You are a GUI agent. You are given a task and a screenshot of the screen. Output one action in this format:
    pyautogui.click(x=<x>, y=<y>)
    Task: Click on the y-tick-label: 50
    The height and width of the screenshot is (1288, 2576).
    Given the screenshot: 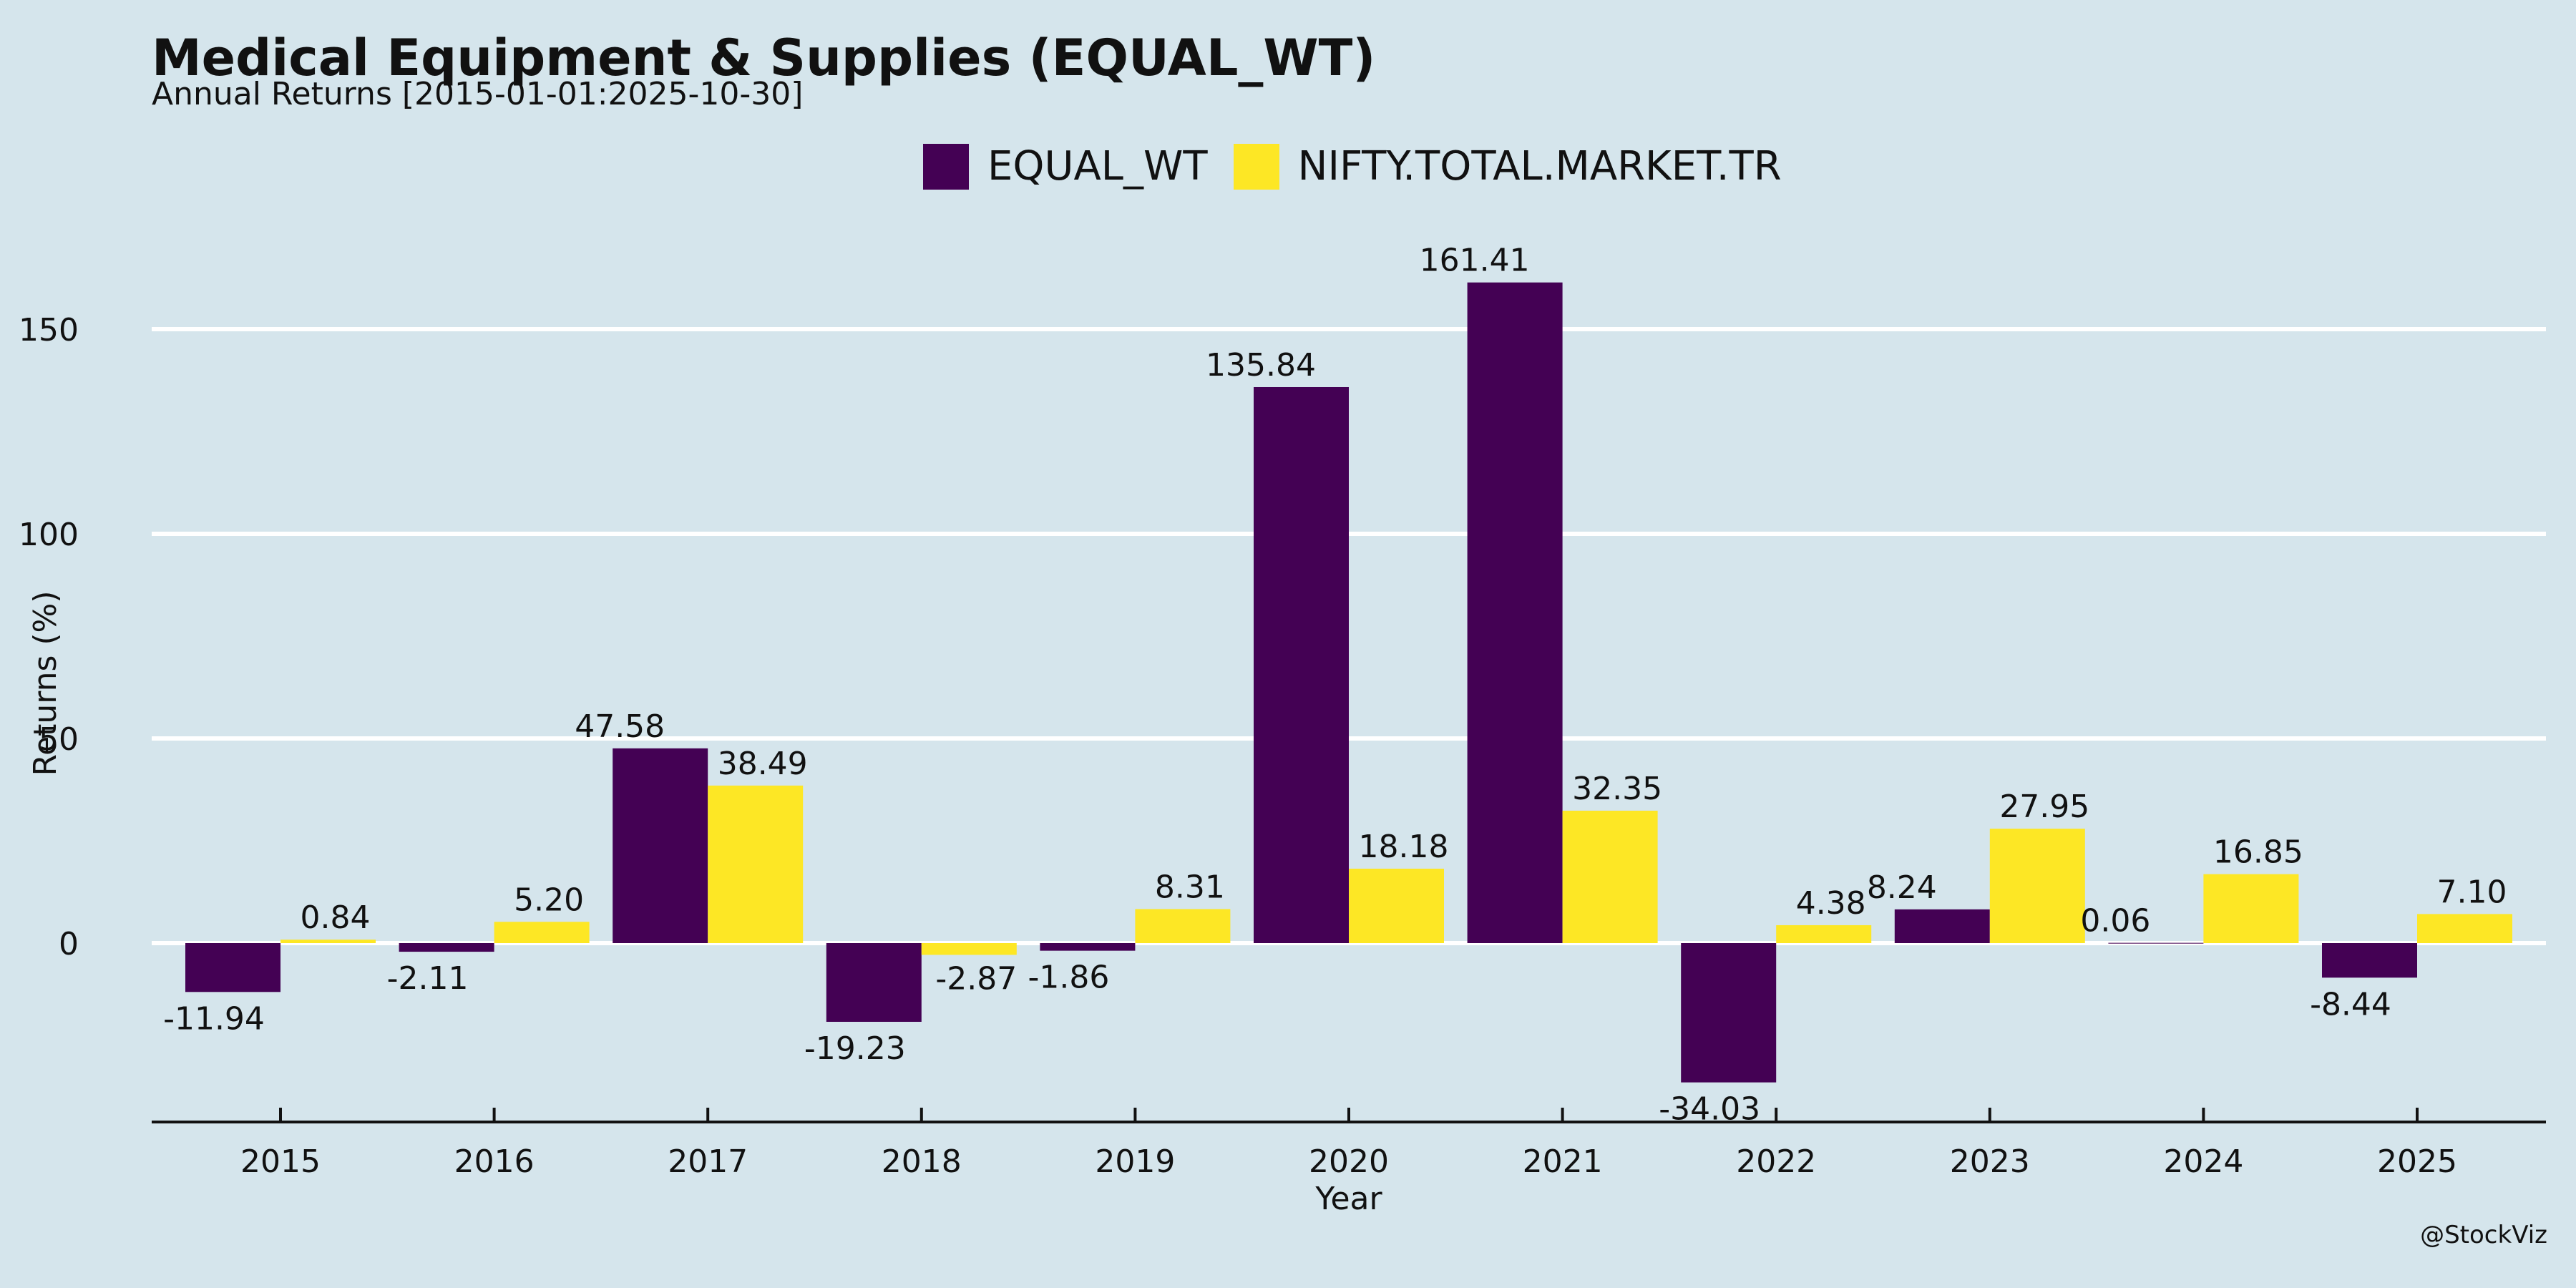 What is the action you would take?
    pyautogui.click(x=59, y=739)
    